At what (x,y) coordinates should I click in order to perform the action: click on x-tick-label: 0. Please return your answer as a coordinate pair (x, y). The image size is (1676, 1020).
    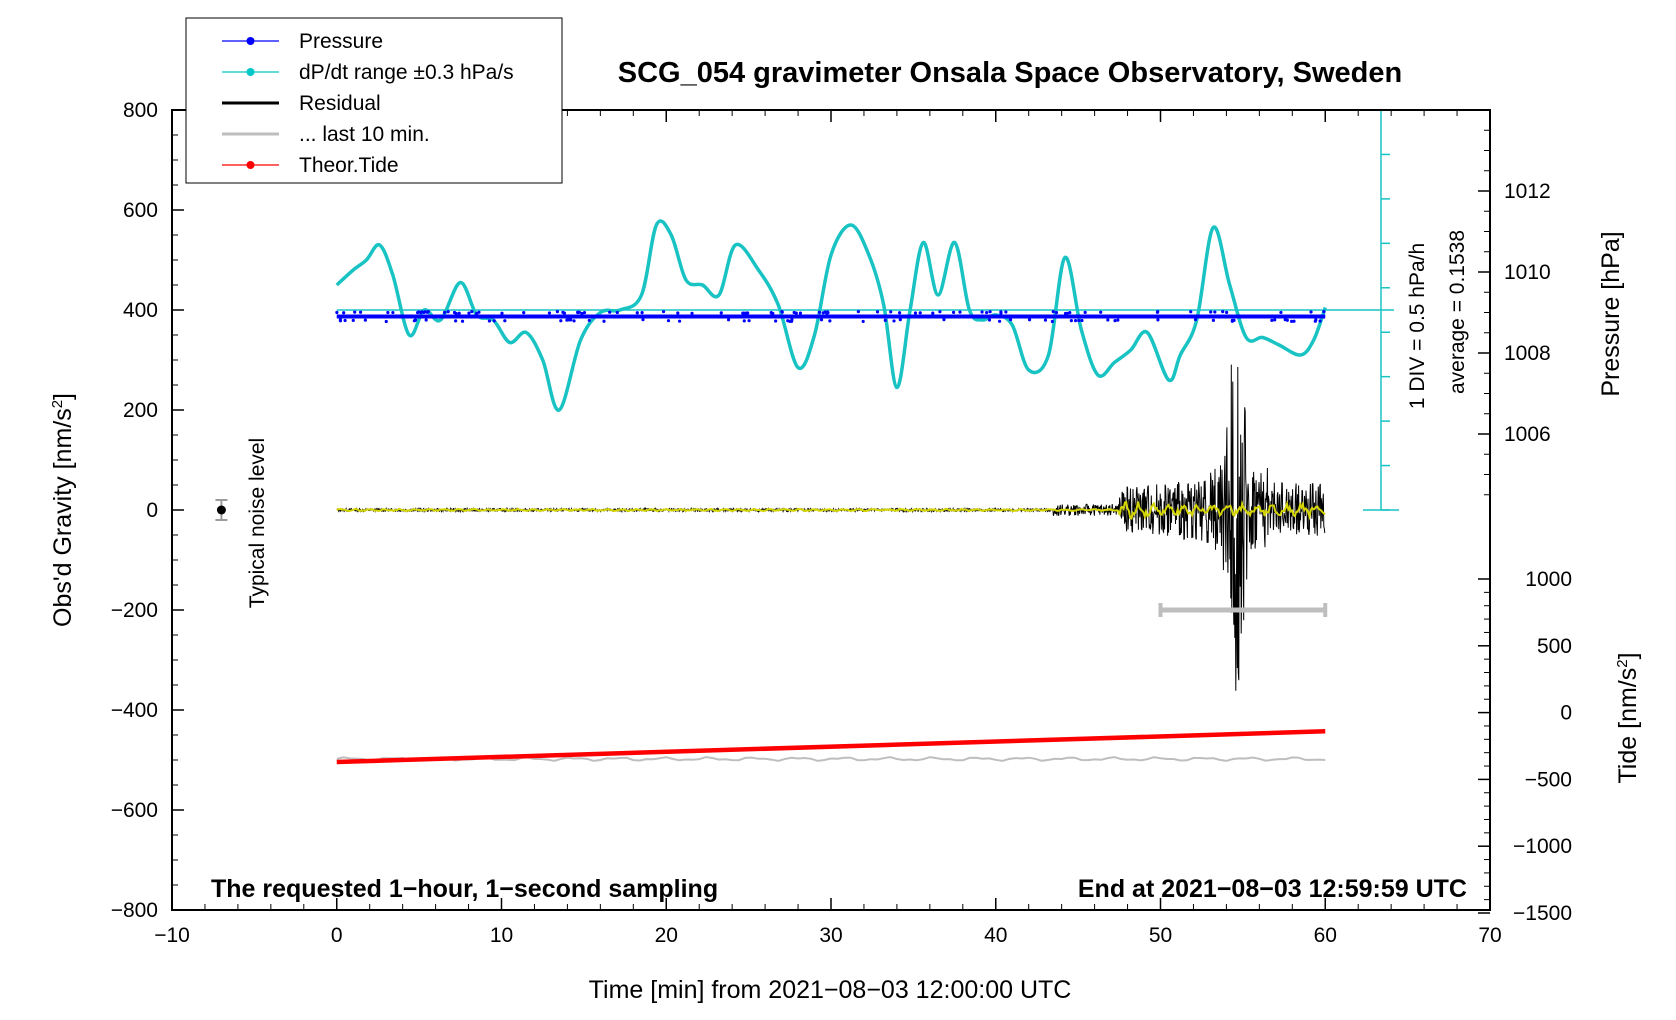
    Looking at the image, I should click on (337, 935).